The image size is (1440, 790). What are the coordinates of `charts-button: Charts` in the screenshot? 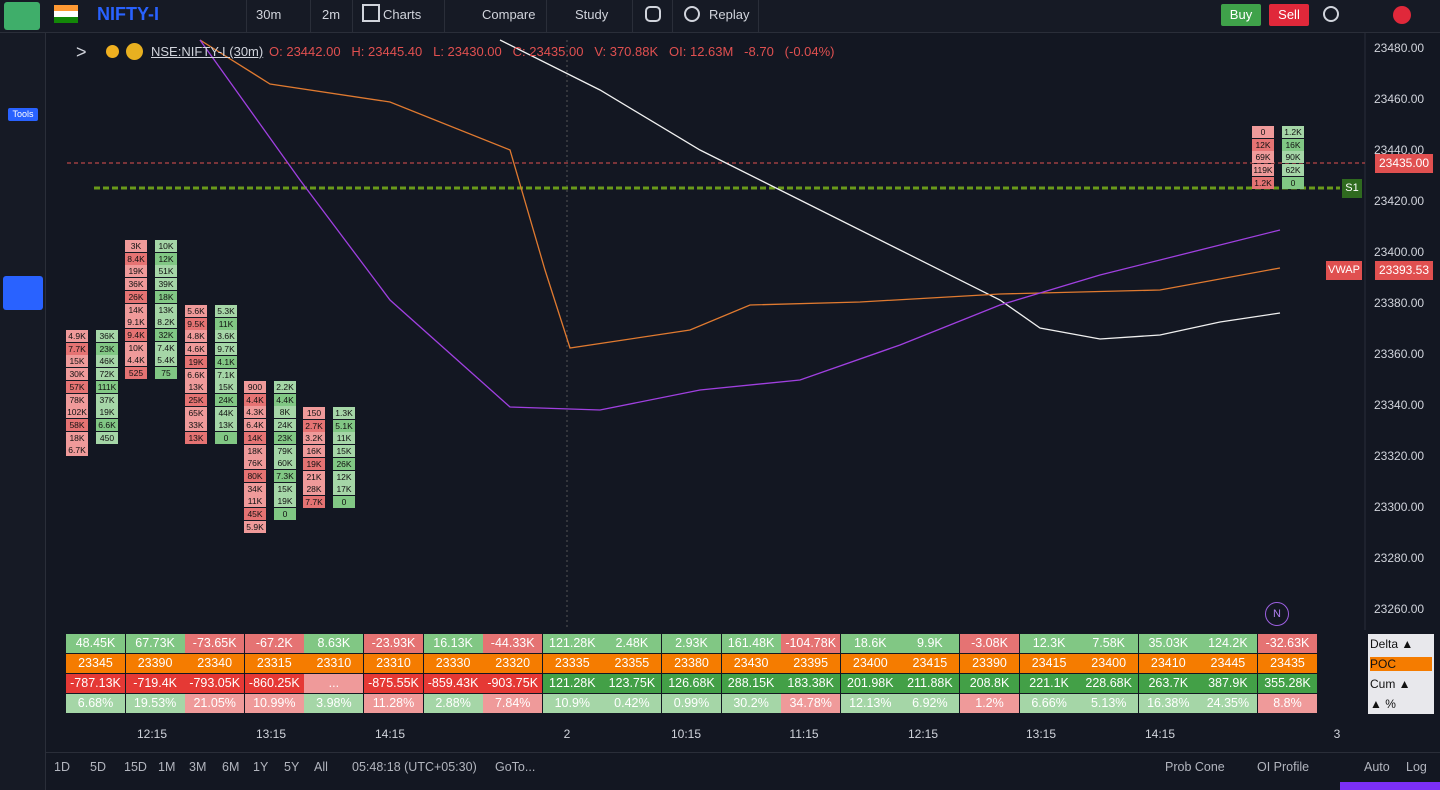 It's located at (402, 14).